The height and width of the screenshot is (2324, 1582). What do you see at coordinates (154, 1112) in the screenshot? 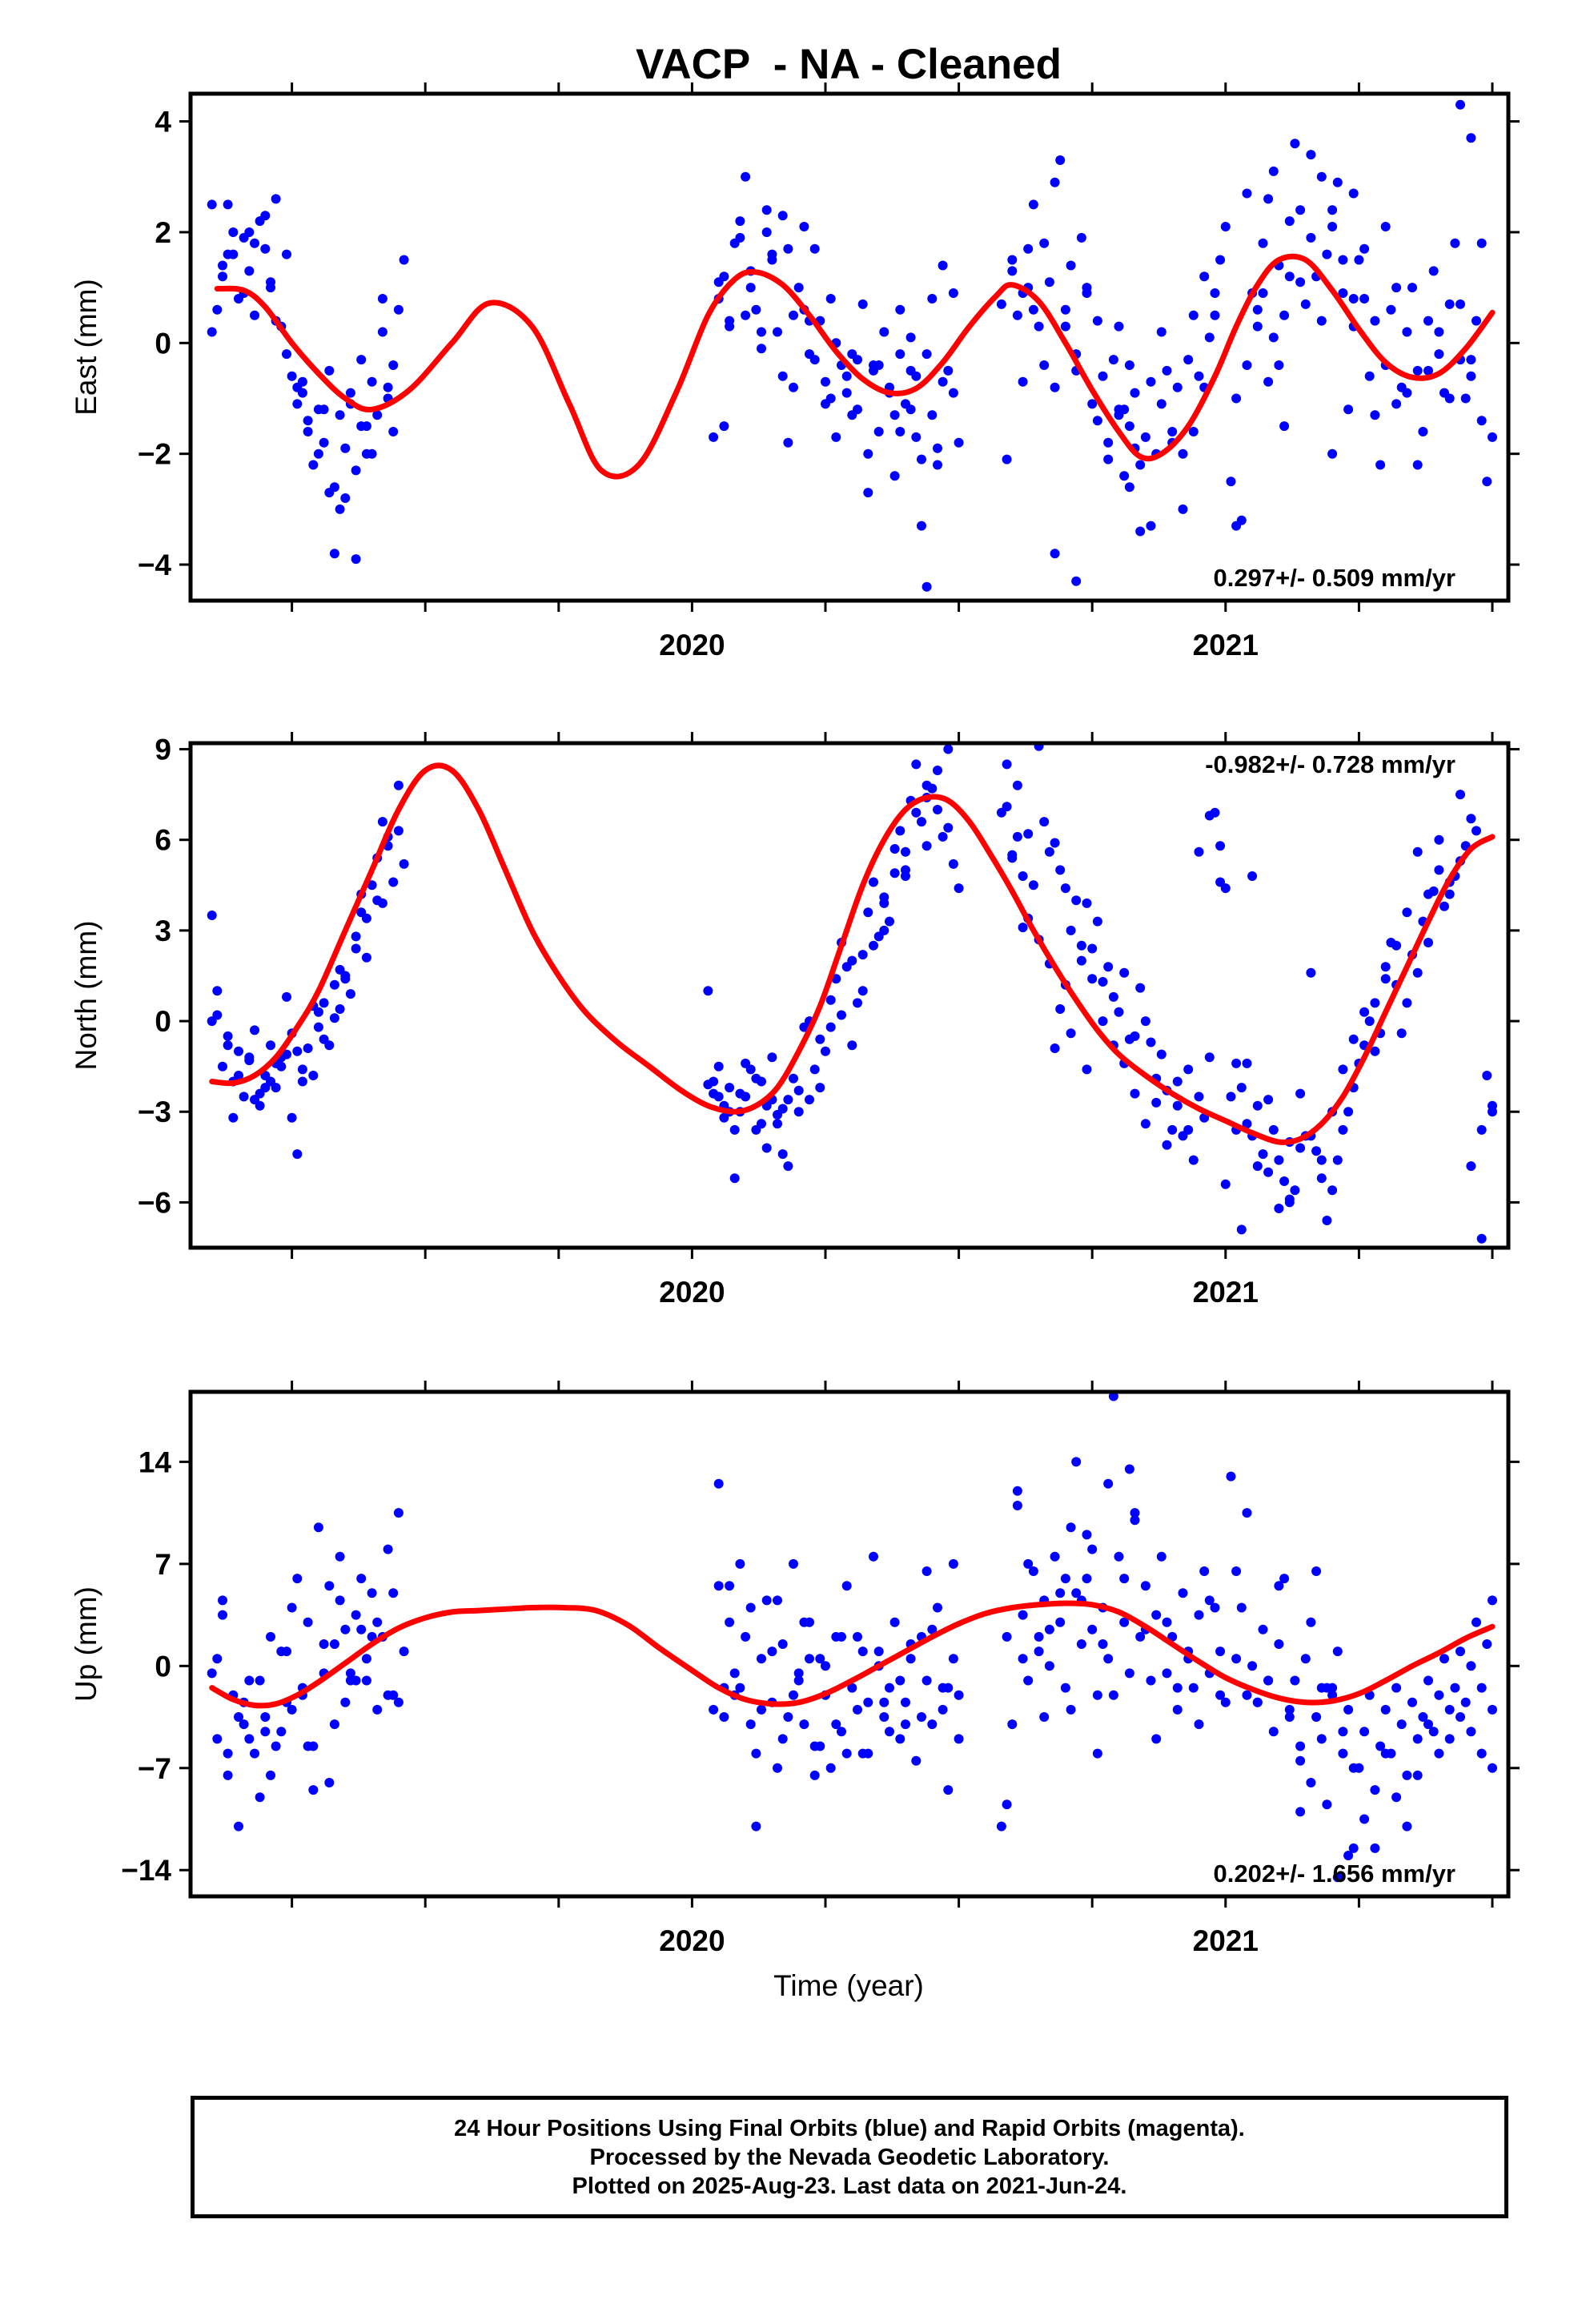
I see `y-tick-label: −3` at bounding box center [154, 1112].